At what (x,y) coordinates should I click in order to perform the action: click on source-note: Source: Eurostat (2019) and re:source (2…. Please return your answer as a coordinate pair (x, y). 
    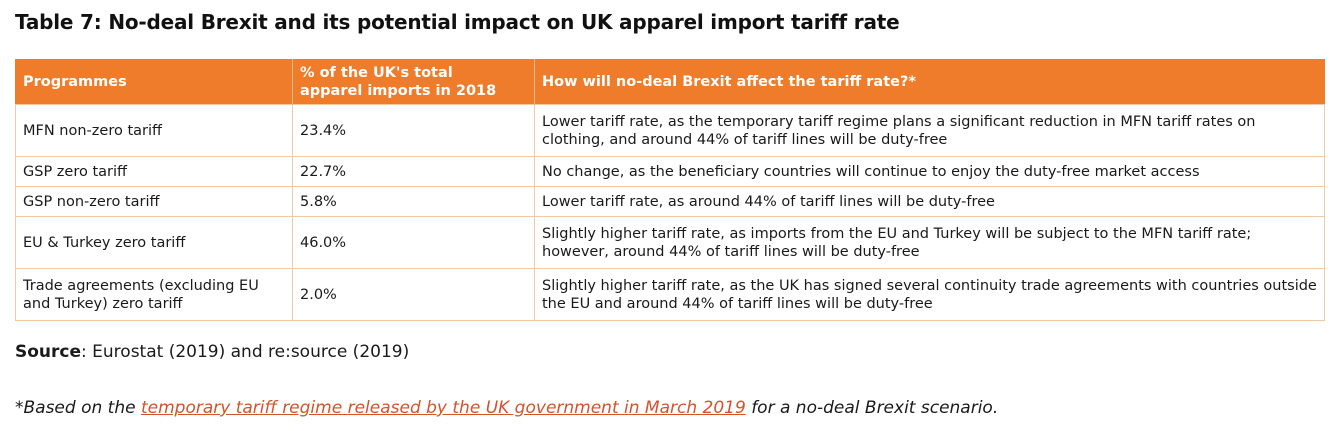
    Looking at the image, I should click on (212, 352).